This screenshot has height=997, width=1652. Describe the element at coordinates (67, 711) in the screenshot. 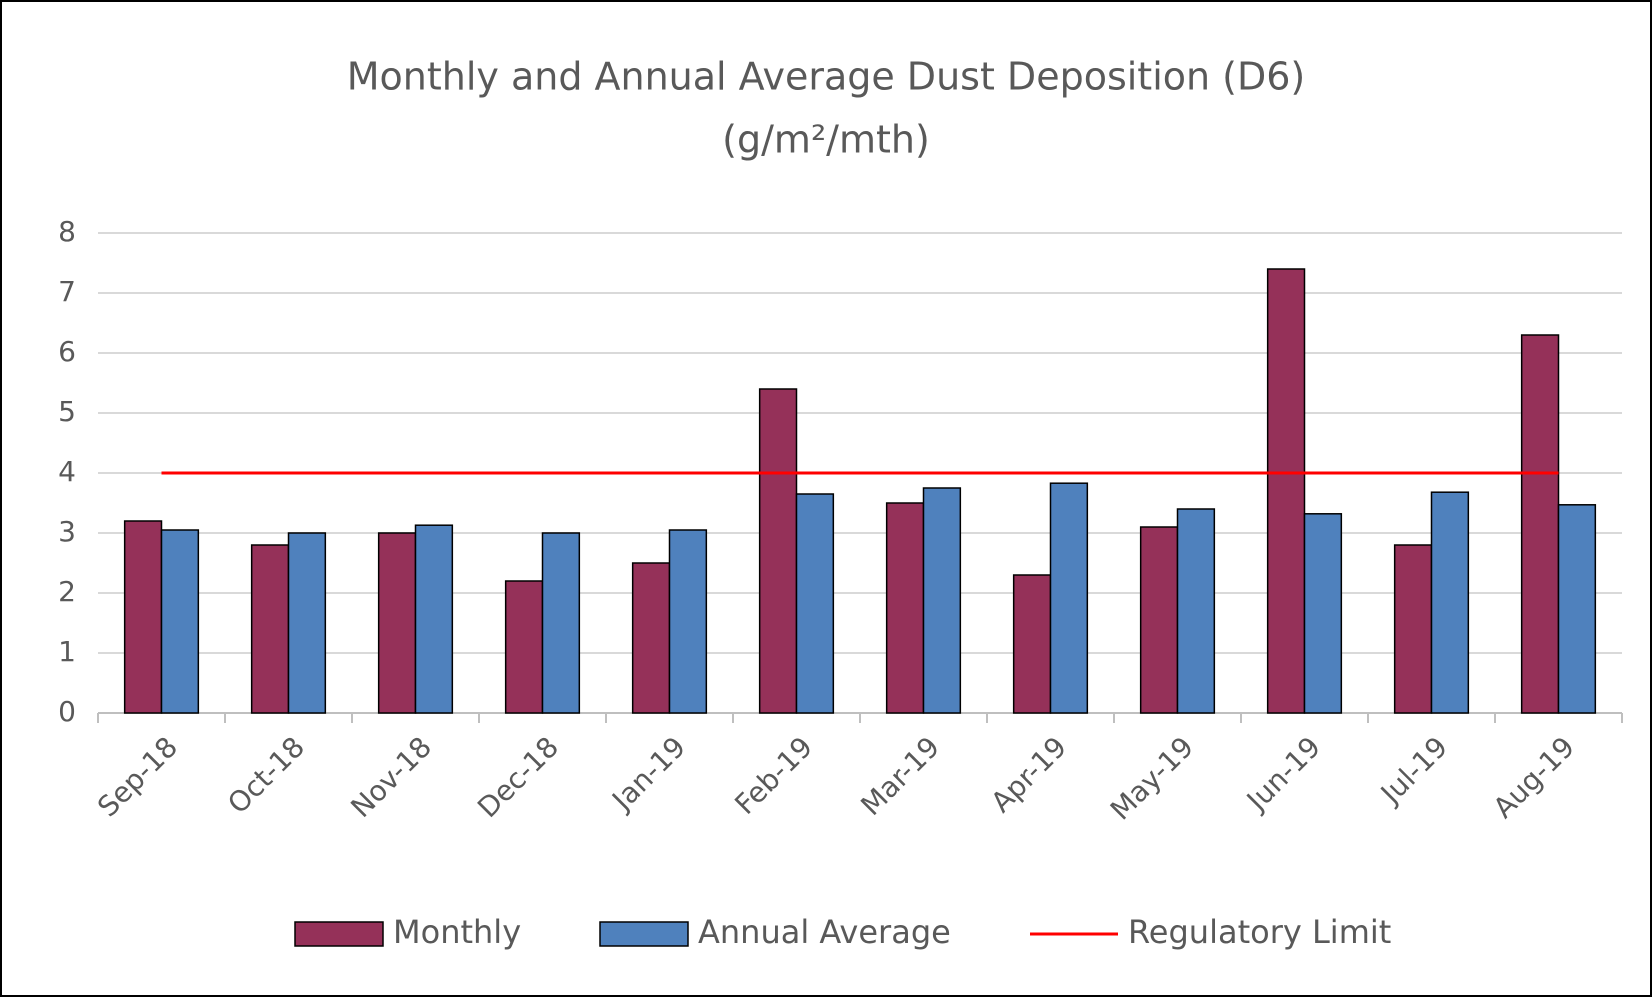

I see `y-tick-label: 0` at that location.